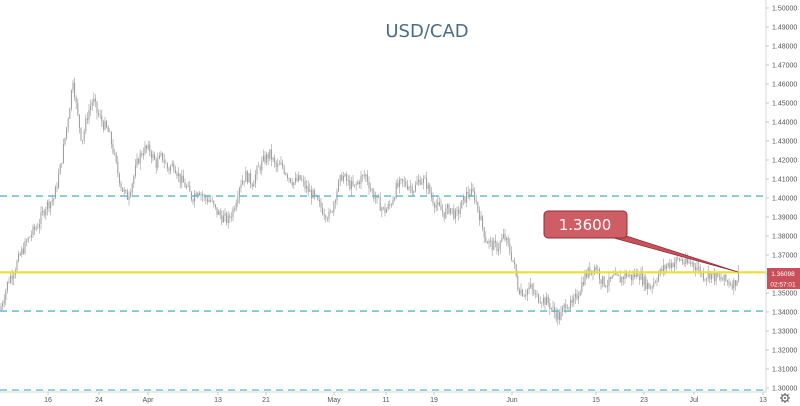 This screenshot has width=800, height=406. What do you see at coordinates (405, 398) in the screenshot?
I see `time-axis: 16 24 Apr 13 21 May 11 19 Jun 15 23 Jul 13` at bounding box center [405, 398].